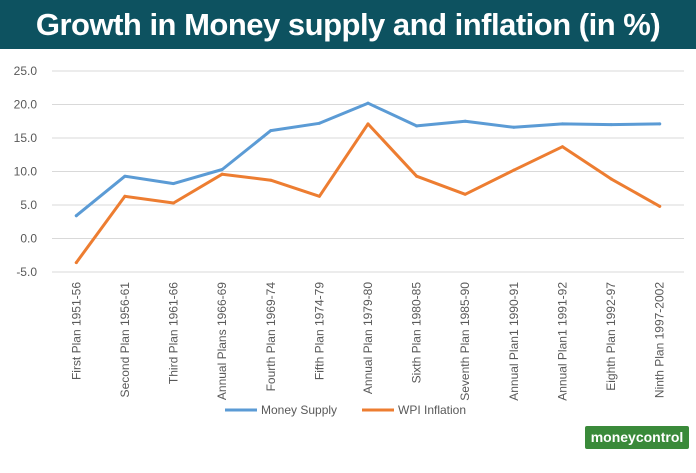 The width and height of the screenshot is (696, 473). I want to click on x-tick-label: Seventh Plan 1985-90, so click(465, 341).